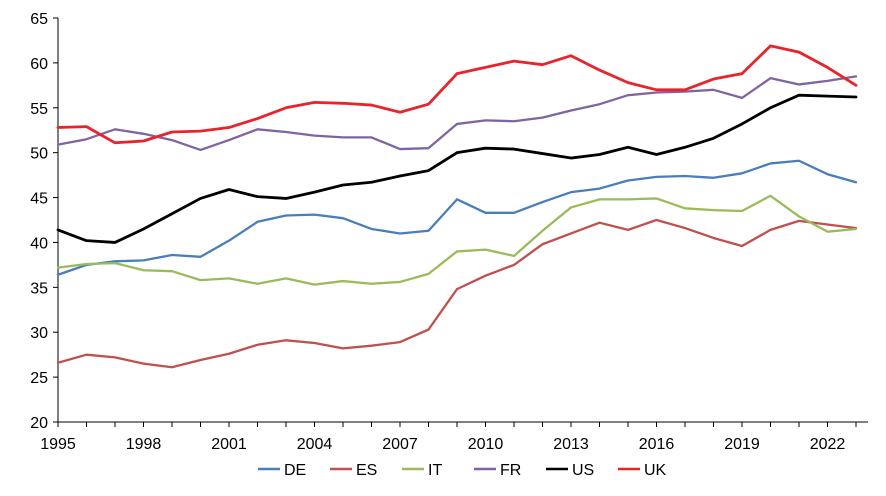 Image resolution: width=886 pixels, height=496 pixels. Describe the element at coordinates (315, 444) in the screenshot. I see `x-tick-label: 2004` at that location.